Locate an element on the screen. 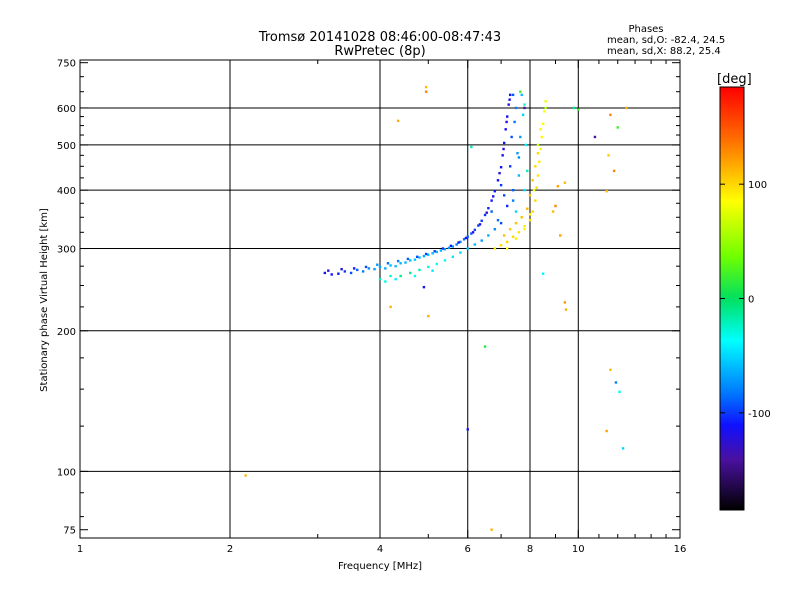  y-tick-label: 400 is located at coordinates (66, 191).